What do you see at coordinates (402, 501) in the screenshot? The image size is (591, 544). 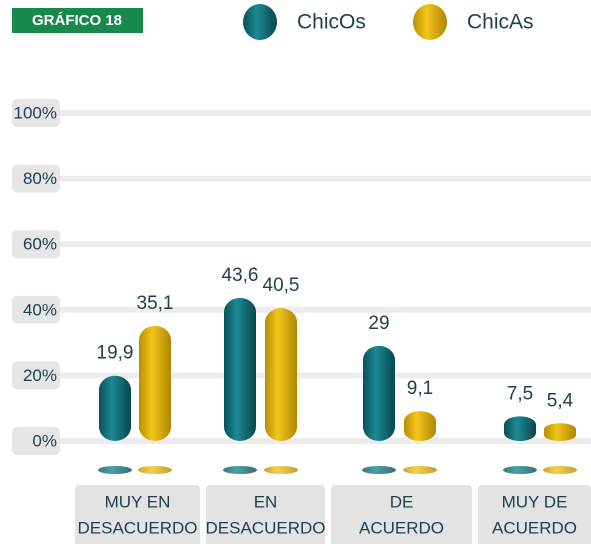 I see `x-tick-label: DE` at bounding box center [402, 501].